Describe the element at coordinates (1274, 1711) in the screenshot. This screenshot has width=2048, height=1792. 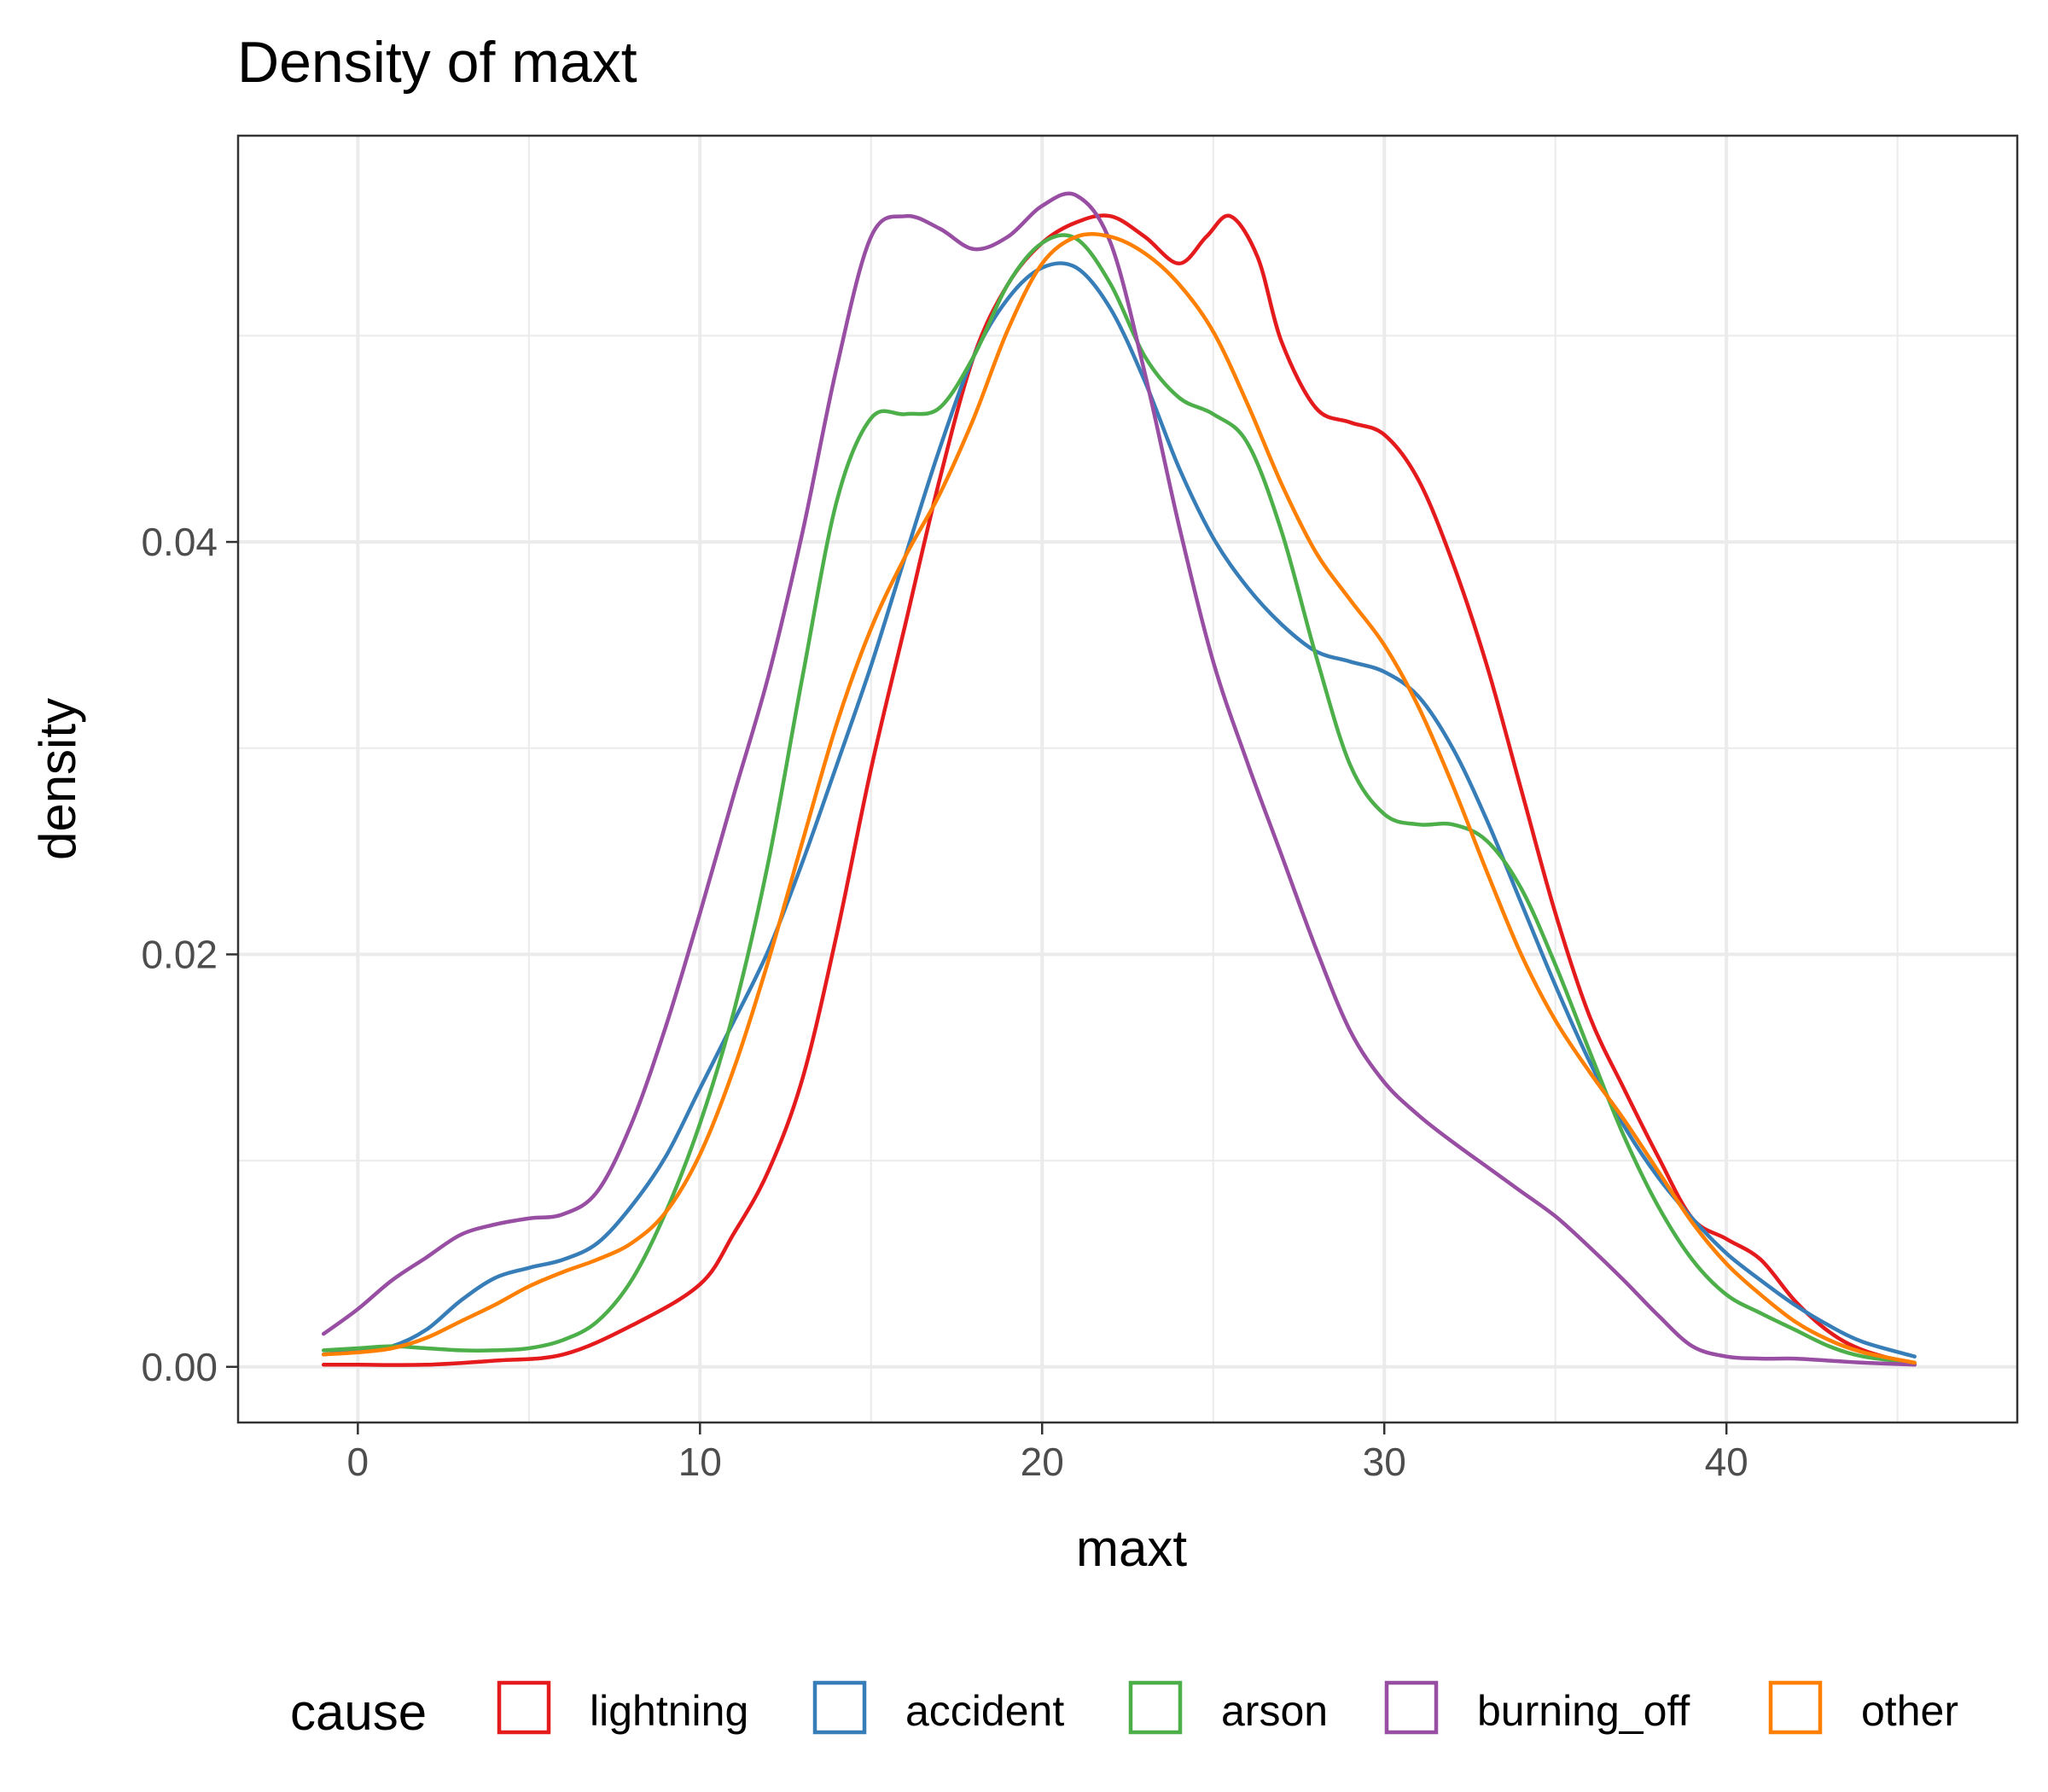
I see `legend-label-arson: arson` at that location.